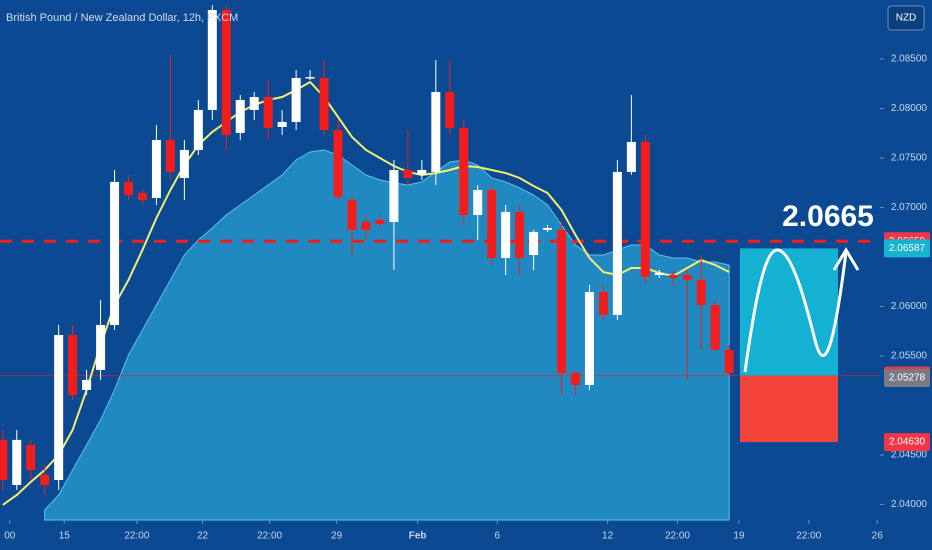 The width and height of the screenshot is (932, 550). Describe the element at coordinates (10, 536) in the screenshot. I see `x-tick-label: 00` at that location.